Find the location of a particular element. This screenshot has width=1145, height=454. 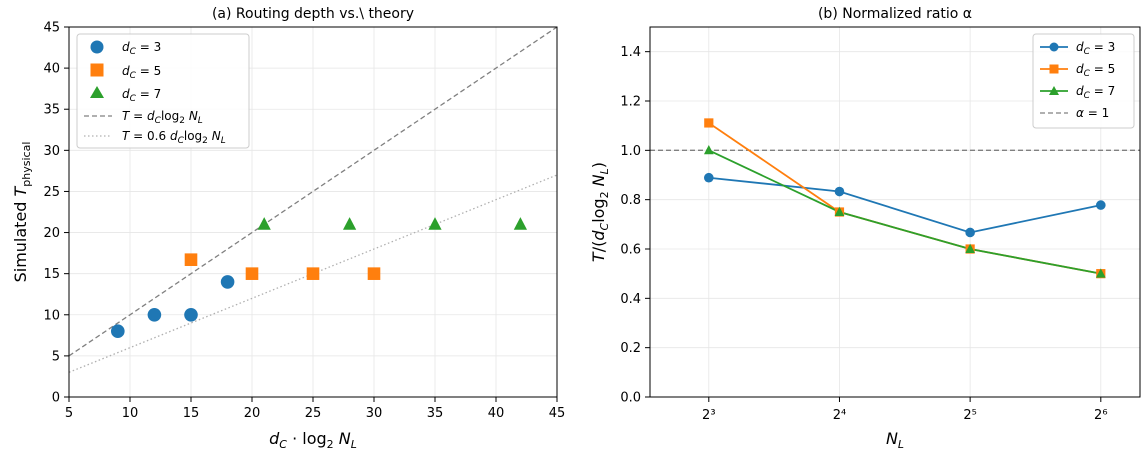

panel-a-xtick-label: 45 is located at coordinates (557, 413).